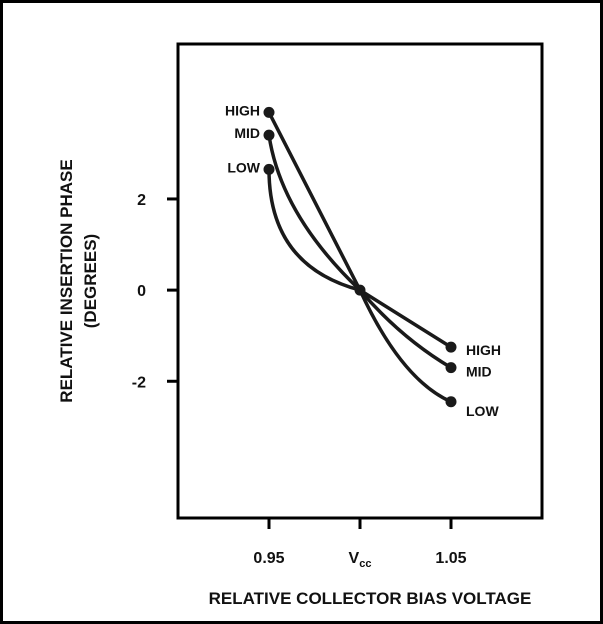  I want to click on y-tick-label: 0, so click(141, 291).